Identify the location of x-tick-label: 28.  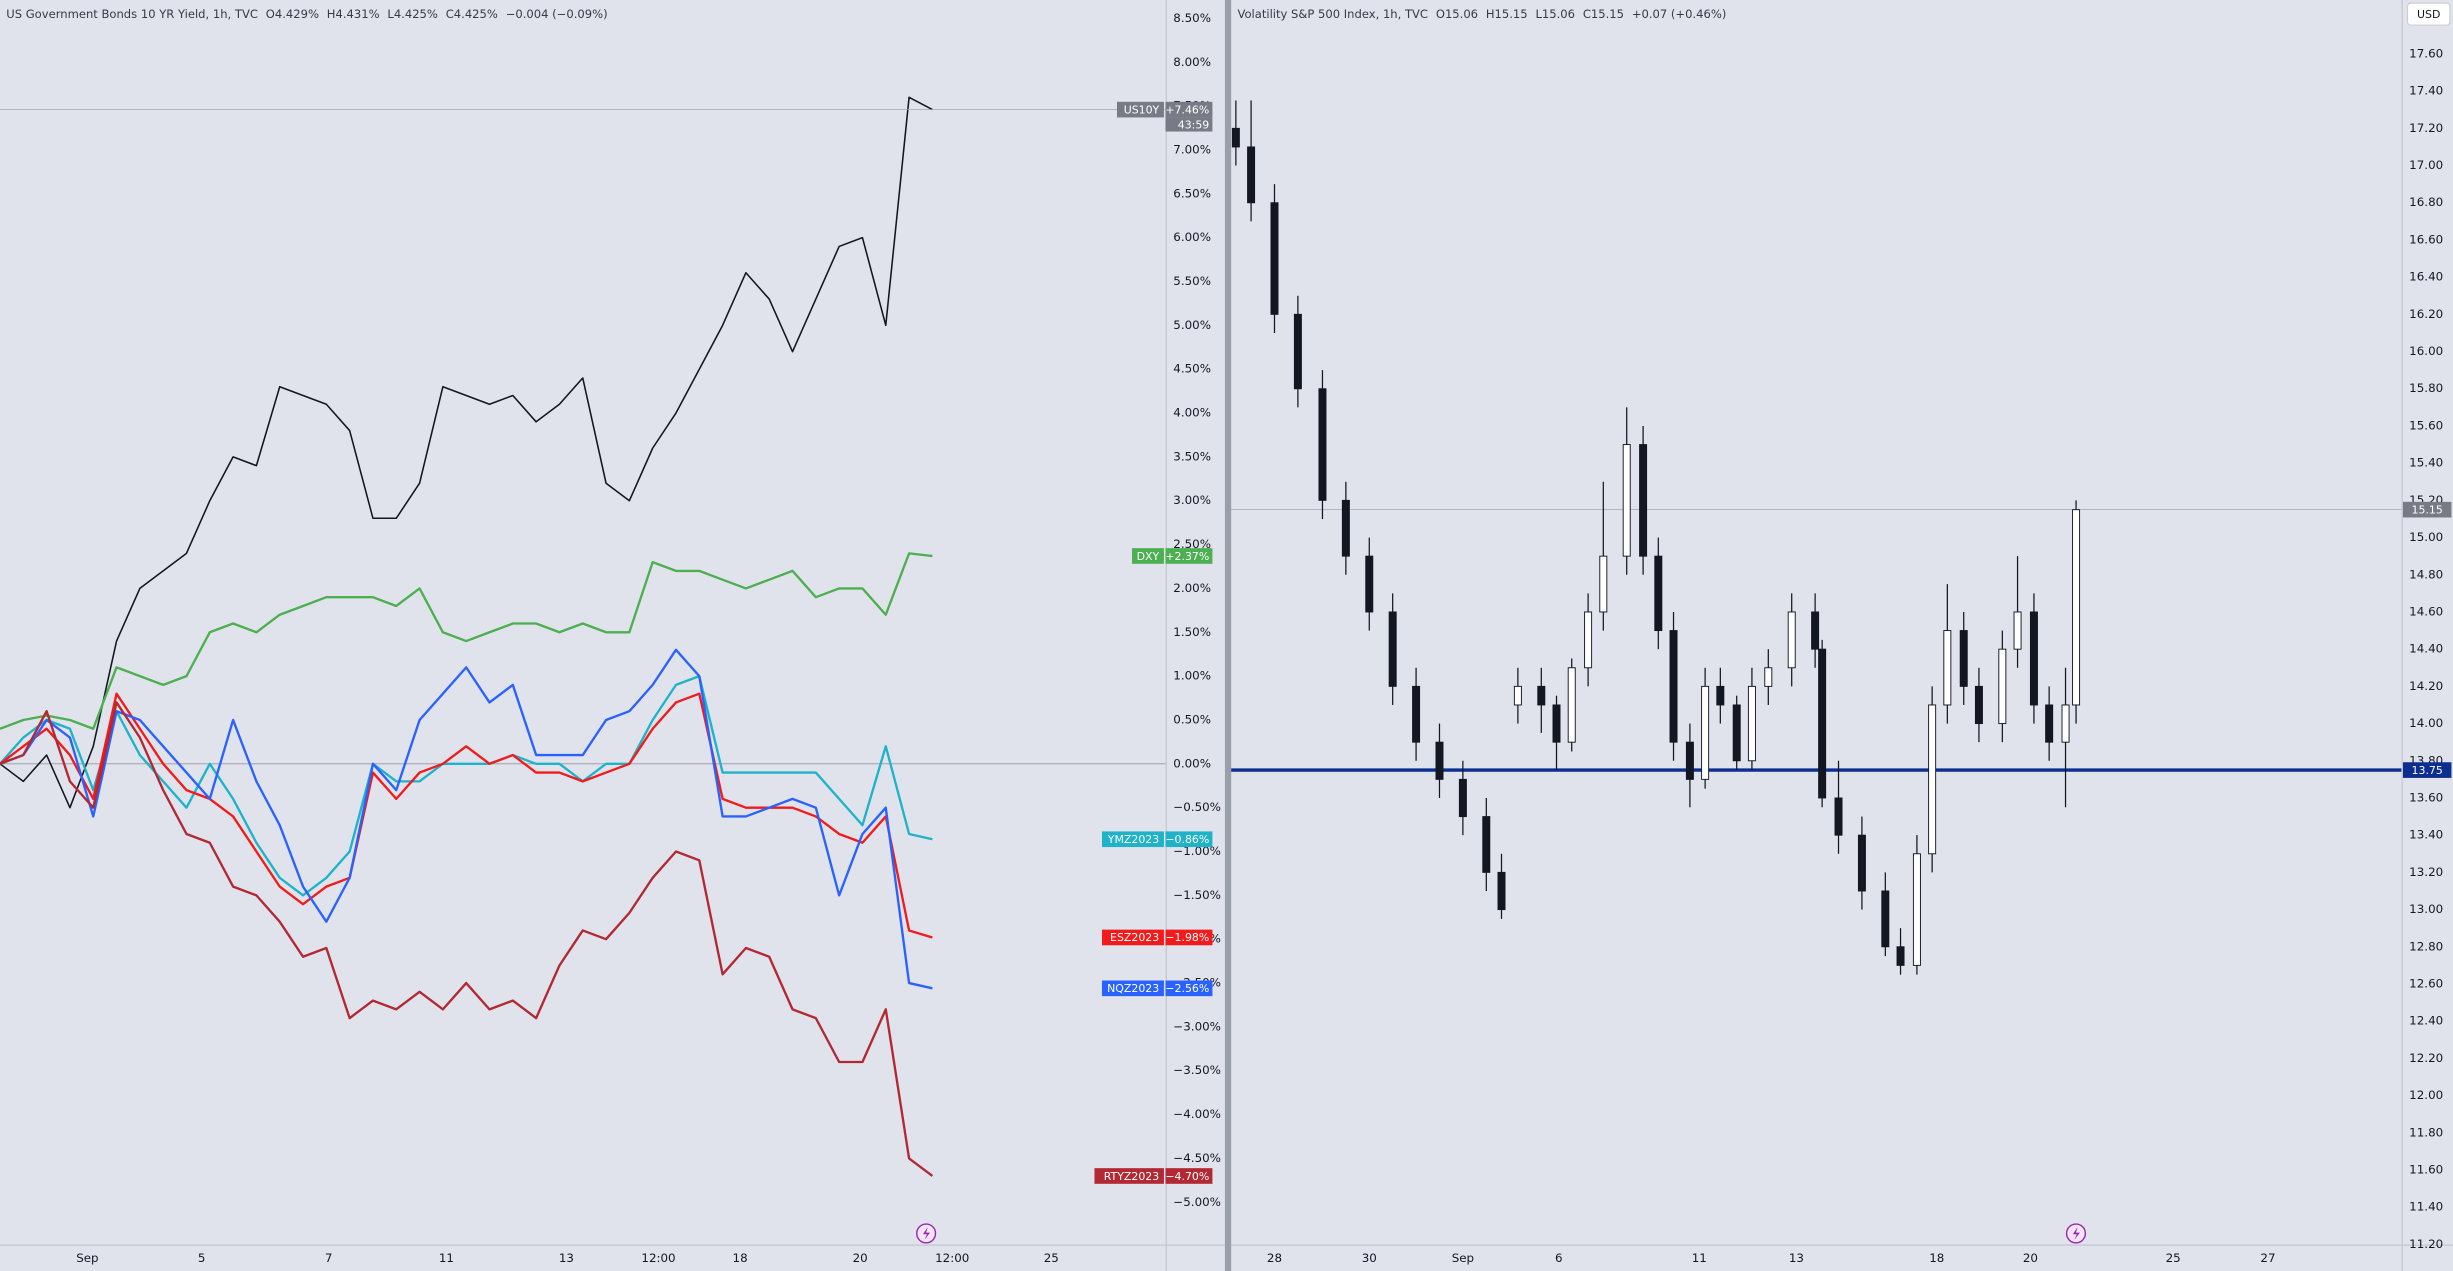
(1274, 1258).